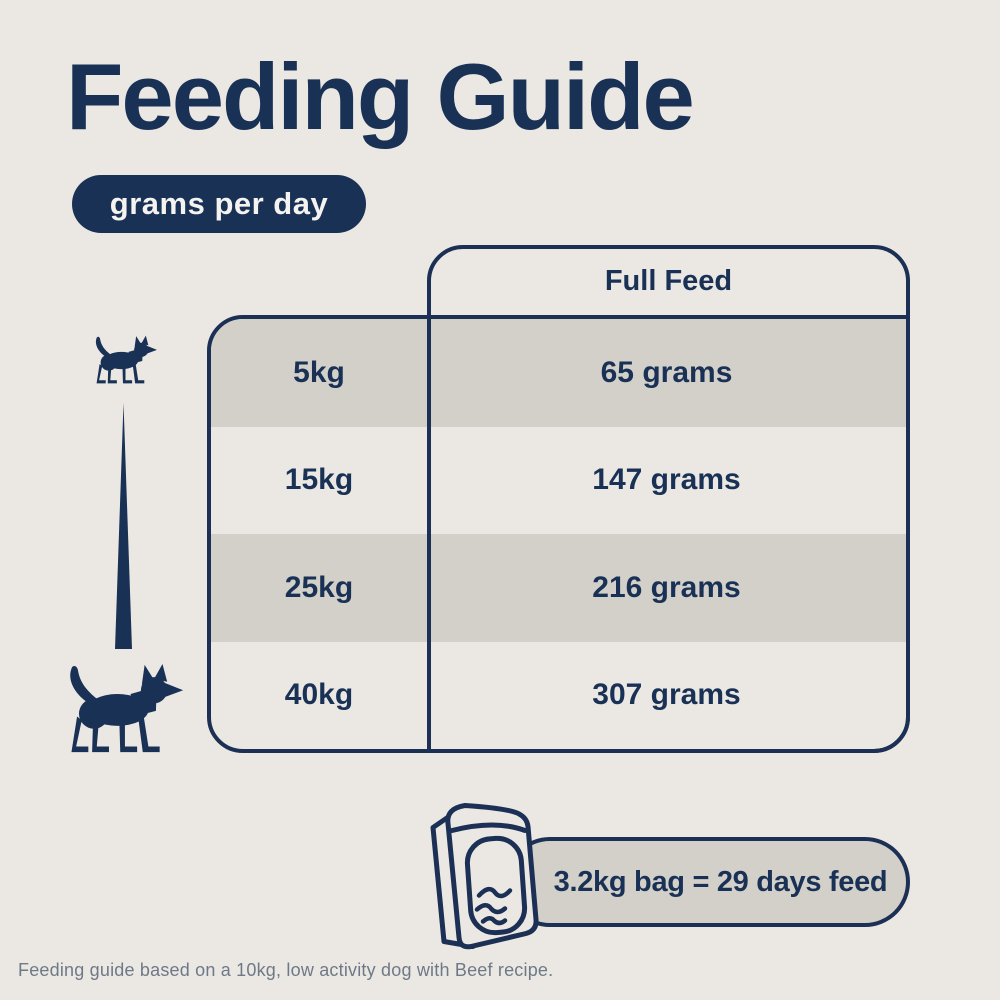  Describe the element at coordinates (319, 587) in the screenshot. I see `weight-cell: 25kg` at that location.